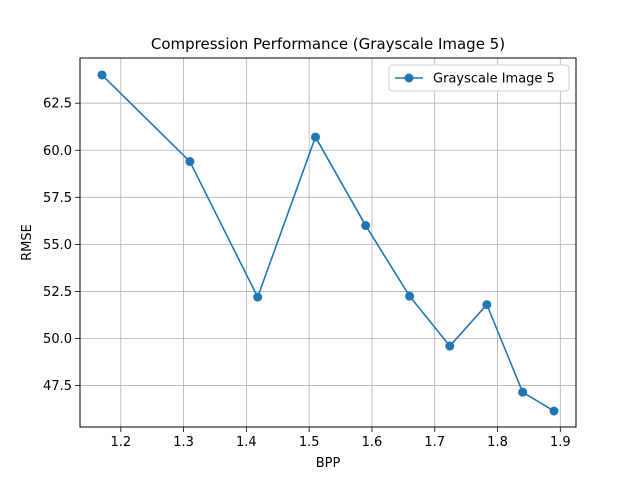 This screenshot has width=640, height=480. I want to click on legend-box, so click(479, 78).